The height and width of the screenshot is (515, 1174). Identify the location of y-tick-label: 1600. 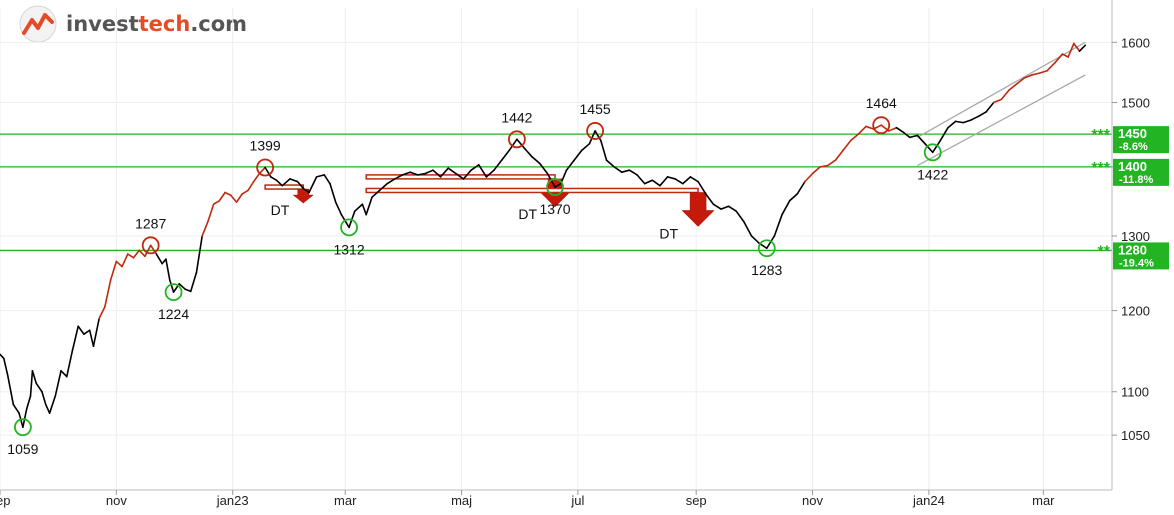
(1135, 42).